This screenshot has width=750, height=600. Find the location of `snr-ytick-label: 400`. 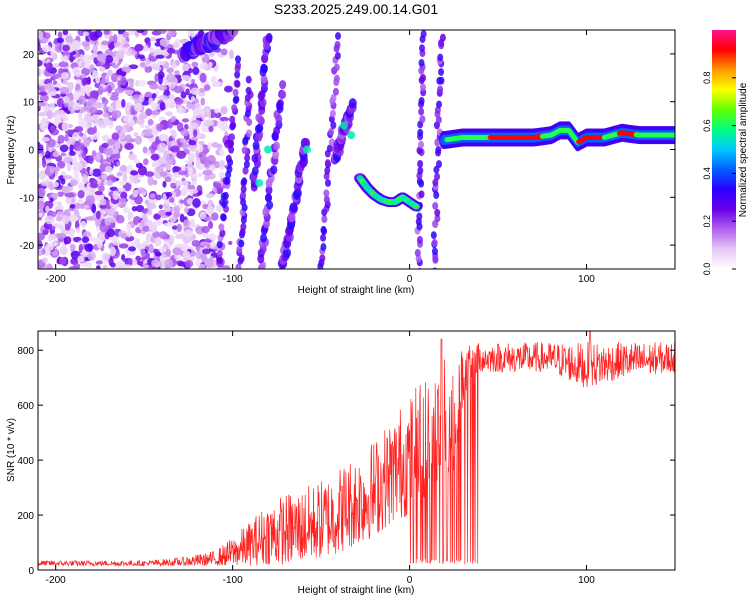

snr-ytick-label: 400 is located at coordinates (25, 461).